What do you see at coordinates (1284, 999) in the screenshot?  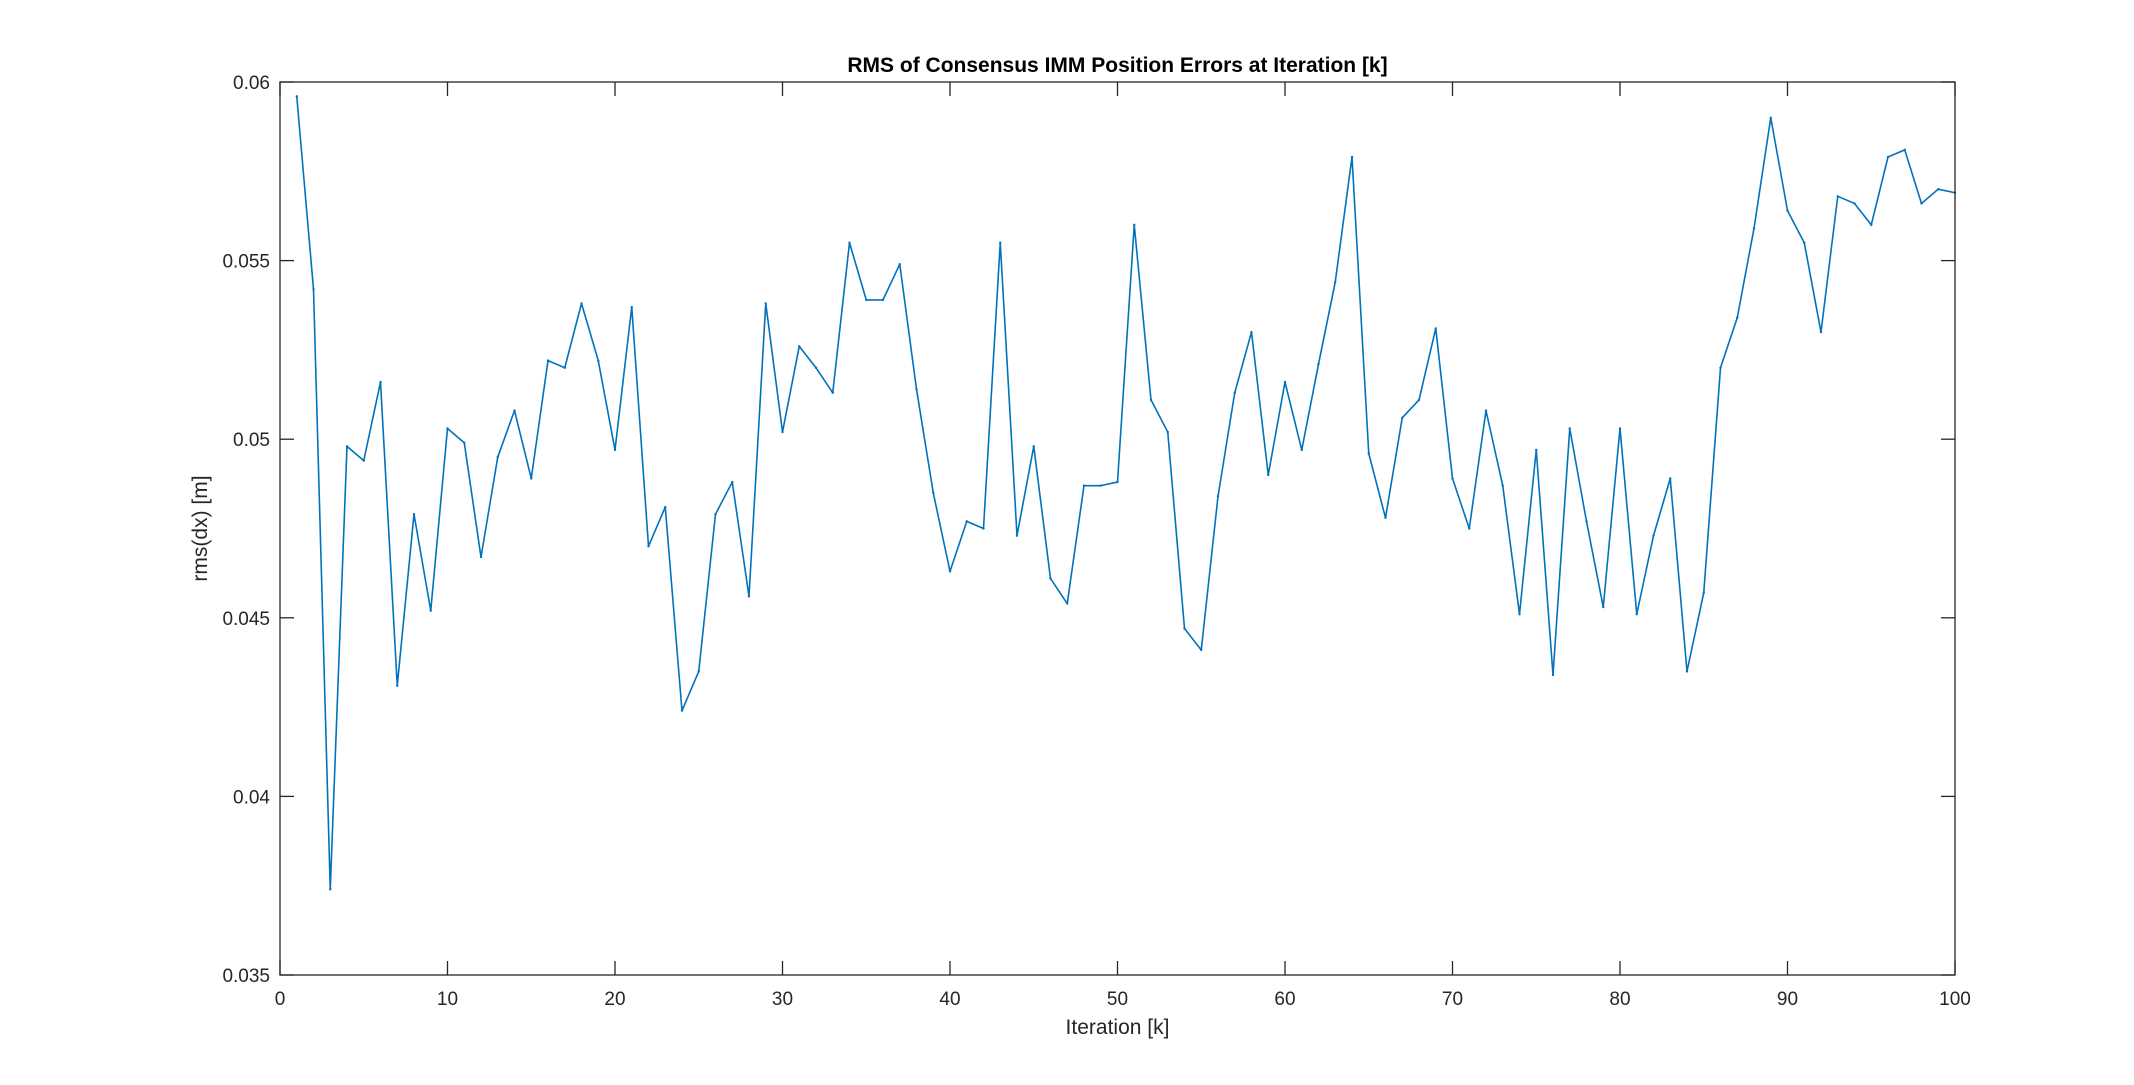 I see `x-tick-label: 60` at bounding box center [1284, 999].